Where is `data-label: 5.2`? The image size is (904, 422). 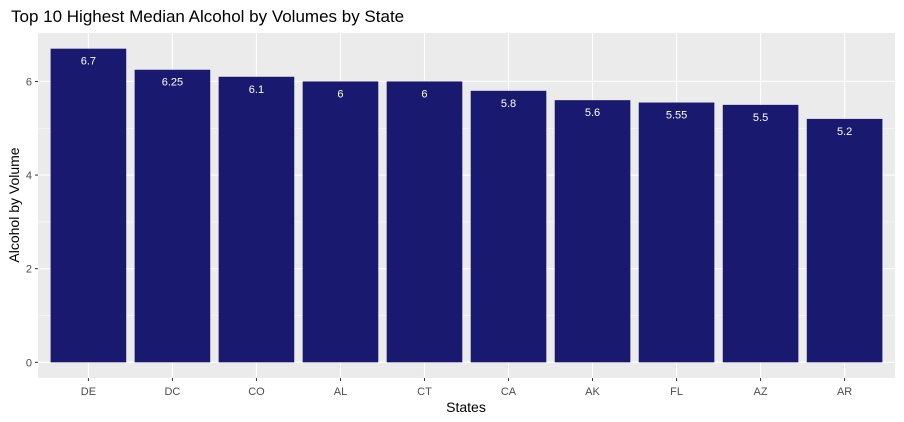
data-label: 5.2 is located at coordinates (844, 132).